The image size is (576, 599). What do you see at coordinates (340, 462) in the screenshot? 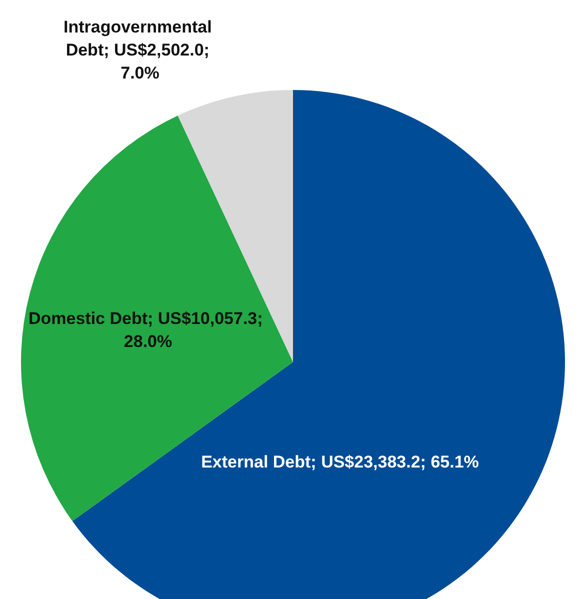
I see `slice-label: External Debt; US$23,383.2; 65.1%` at bounding box center [340, 462].